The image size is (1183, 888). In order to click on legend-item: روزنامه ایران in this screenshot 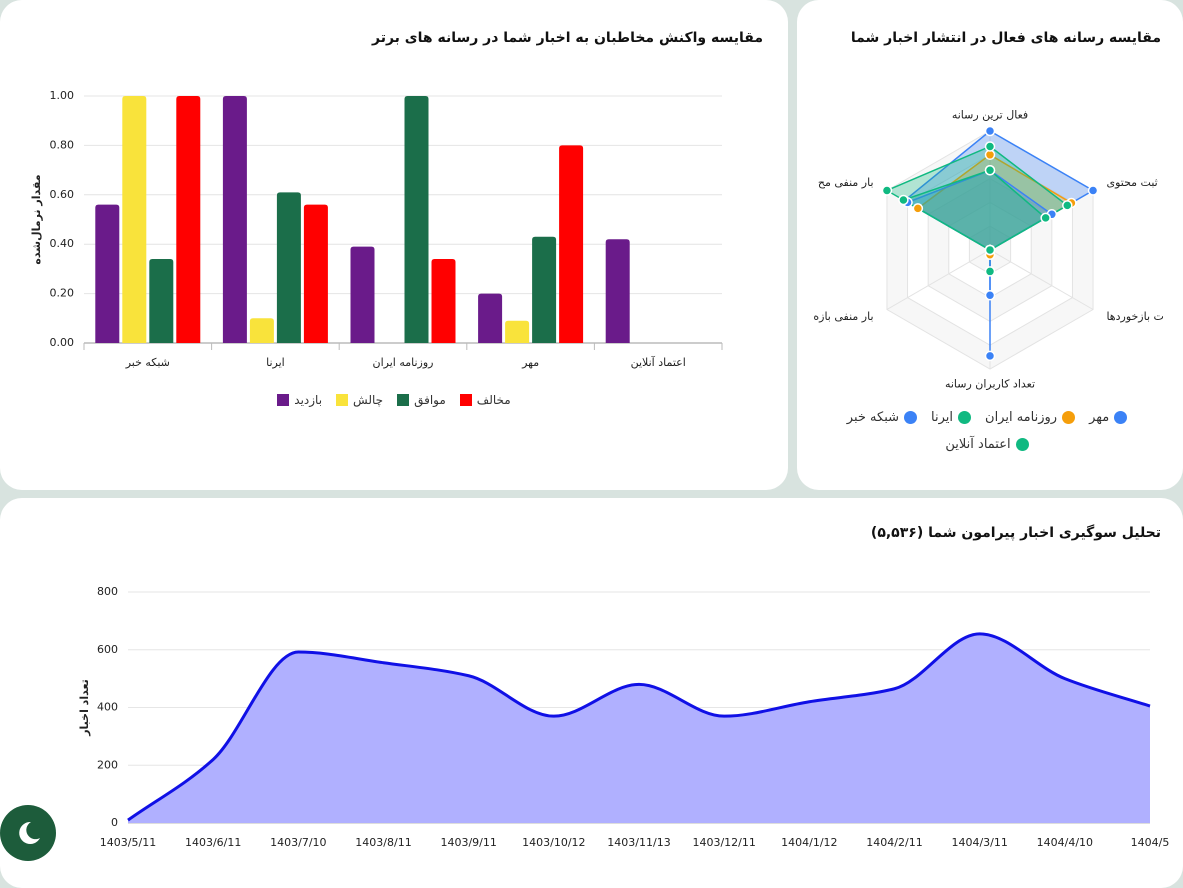, I will do `click(1030, 417)`.